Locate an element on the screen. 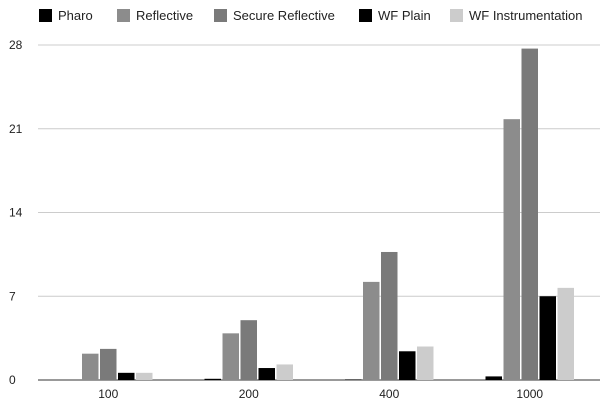 The width and height of the screenshot is (600, 400). y-tick-label-3: 21 is located at coordinates (16, 129).